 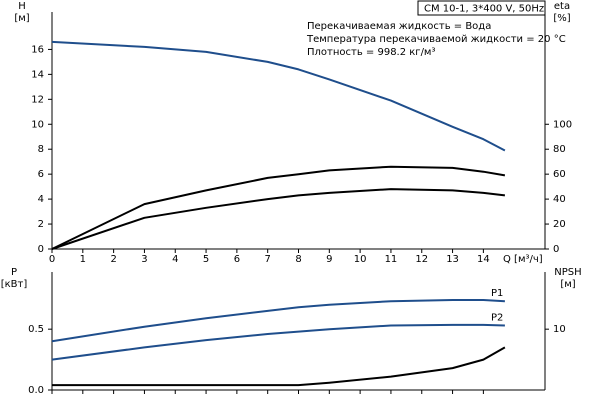 I want to click on x-tick-label: 1, so click(x=83, y=259).